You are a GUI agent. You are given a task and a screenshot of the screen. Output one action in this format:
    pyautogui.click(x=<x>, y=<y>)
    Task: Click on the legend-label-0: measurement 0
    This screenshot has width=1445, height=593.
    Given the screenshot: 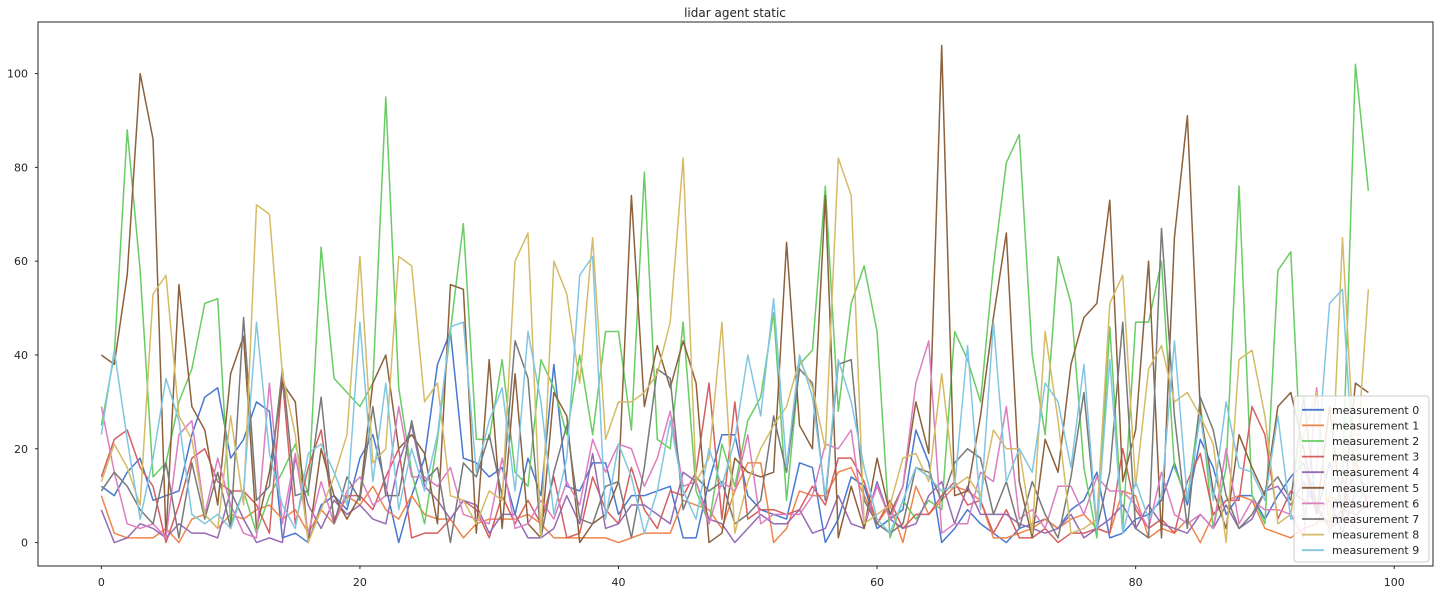 What is the action you would take?
    pyautogui.click(x=1375, y=410)
    